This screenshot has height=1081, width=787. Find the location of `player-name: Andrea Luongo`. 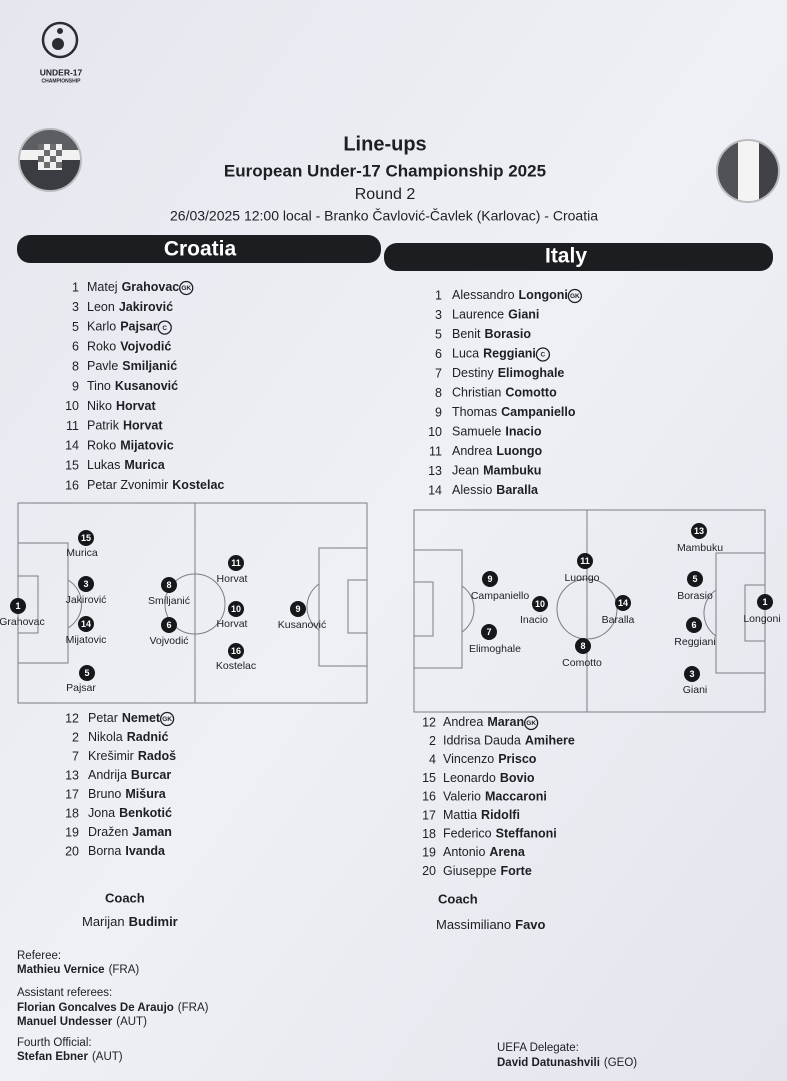

player-name: Andrea Luongo is located at coordinates (497, 451).